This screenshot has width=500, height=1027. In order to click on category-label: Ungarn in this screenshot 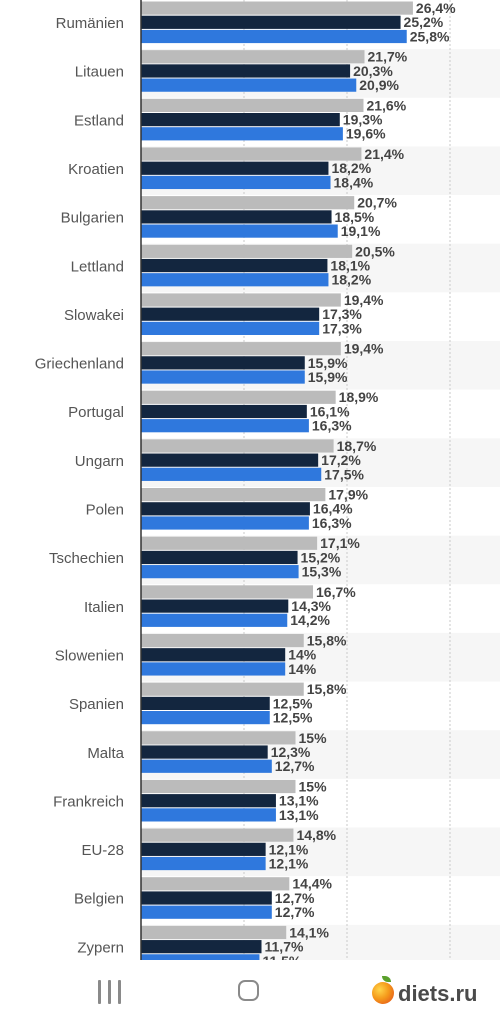, I will do `click(99, 461)`.